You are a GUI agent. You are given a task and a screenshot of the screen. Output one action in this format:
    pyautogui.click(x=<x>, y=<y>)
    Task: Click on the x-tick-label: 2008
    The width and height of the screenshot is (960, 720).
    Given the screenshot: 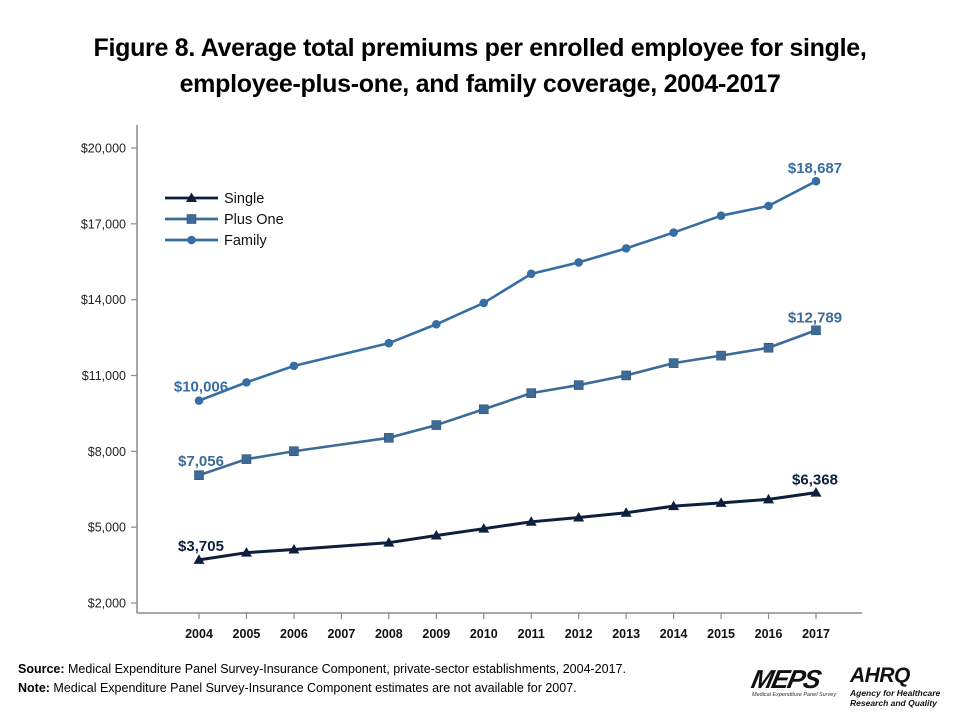 What is the action you would take?
    pyautogui.click(x=389, y=634)
    